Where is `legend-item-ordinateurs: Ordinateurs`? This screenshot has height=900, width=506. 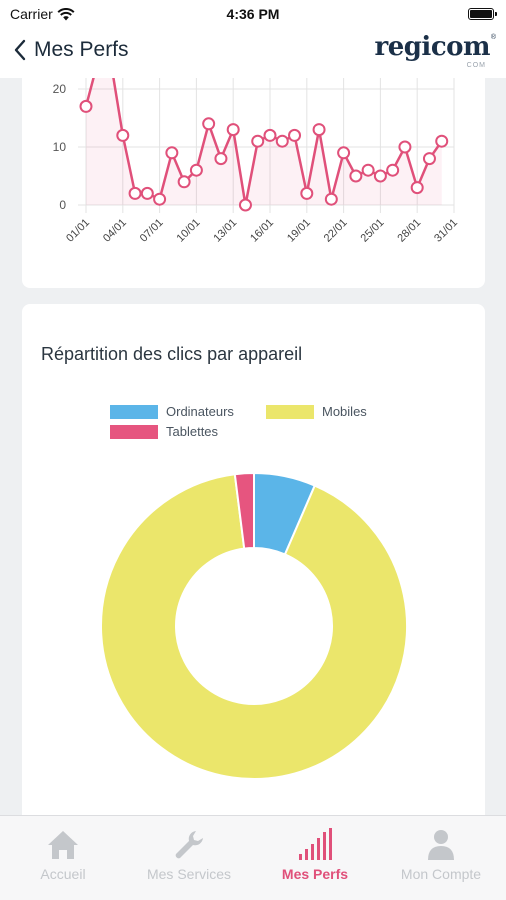
legend-item-ordinateurs: Ordinateurs is located at coordinates (172, 411).